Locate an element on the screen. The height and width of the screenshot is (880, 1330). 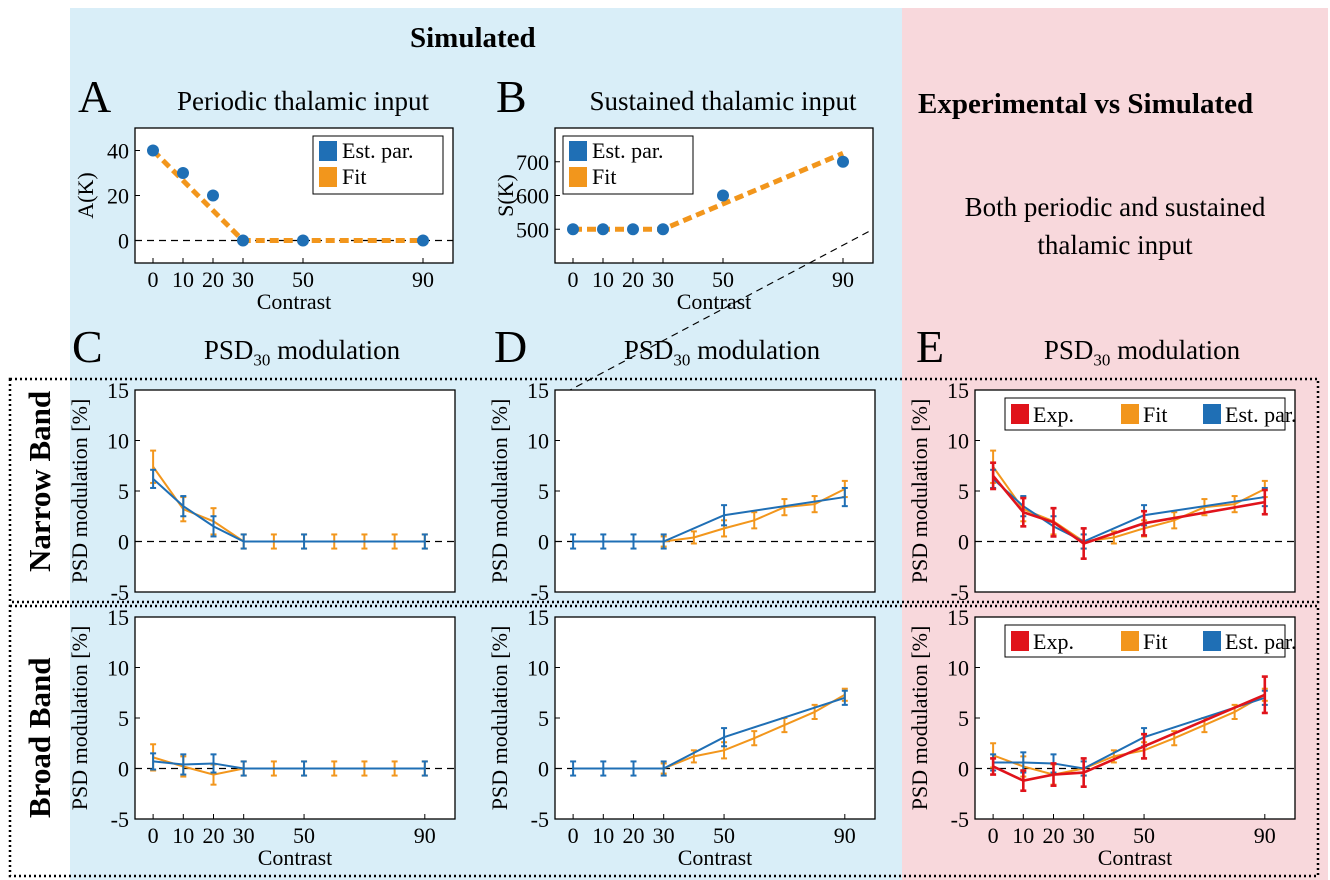
plot-area-C_narrow is located at coordinates (295, 491).